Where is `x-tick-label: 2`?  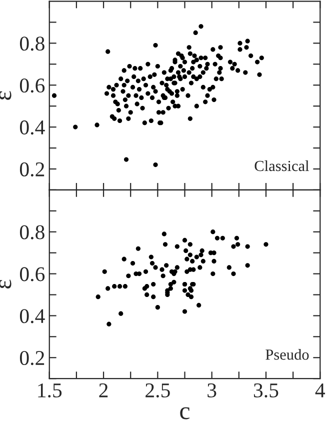 x-tick-label: 2 is located at coordinates (103, 390).